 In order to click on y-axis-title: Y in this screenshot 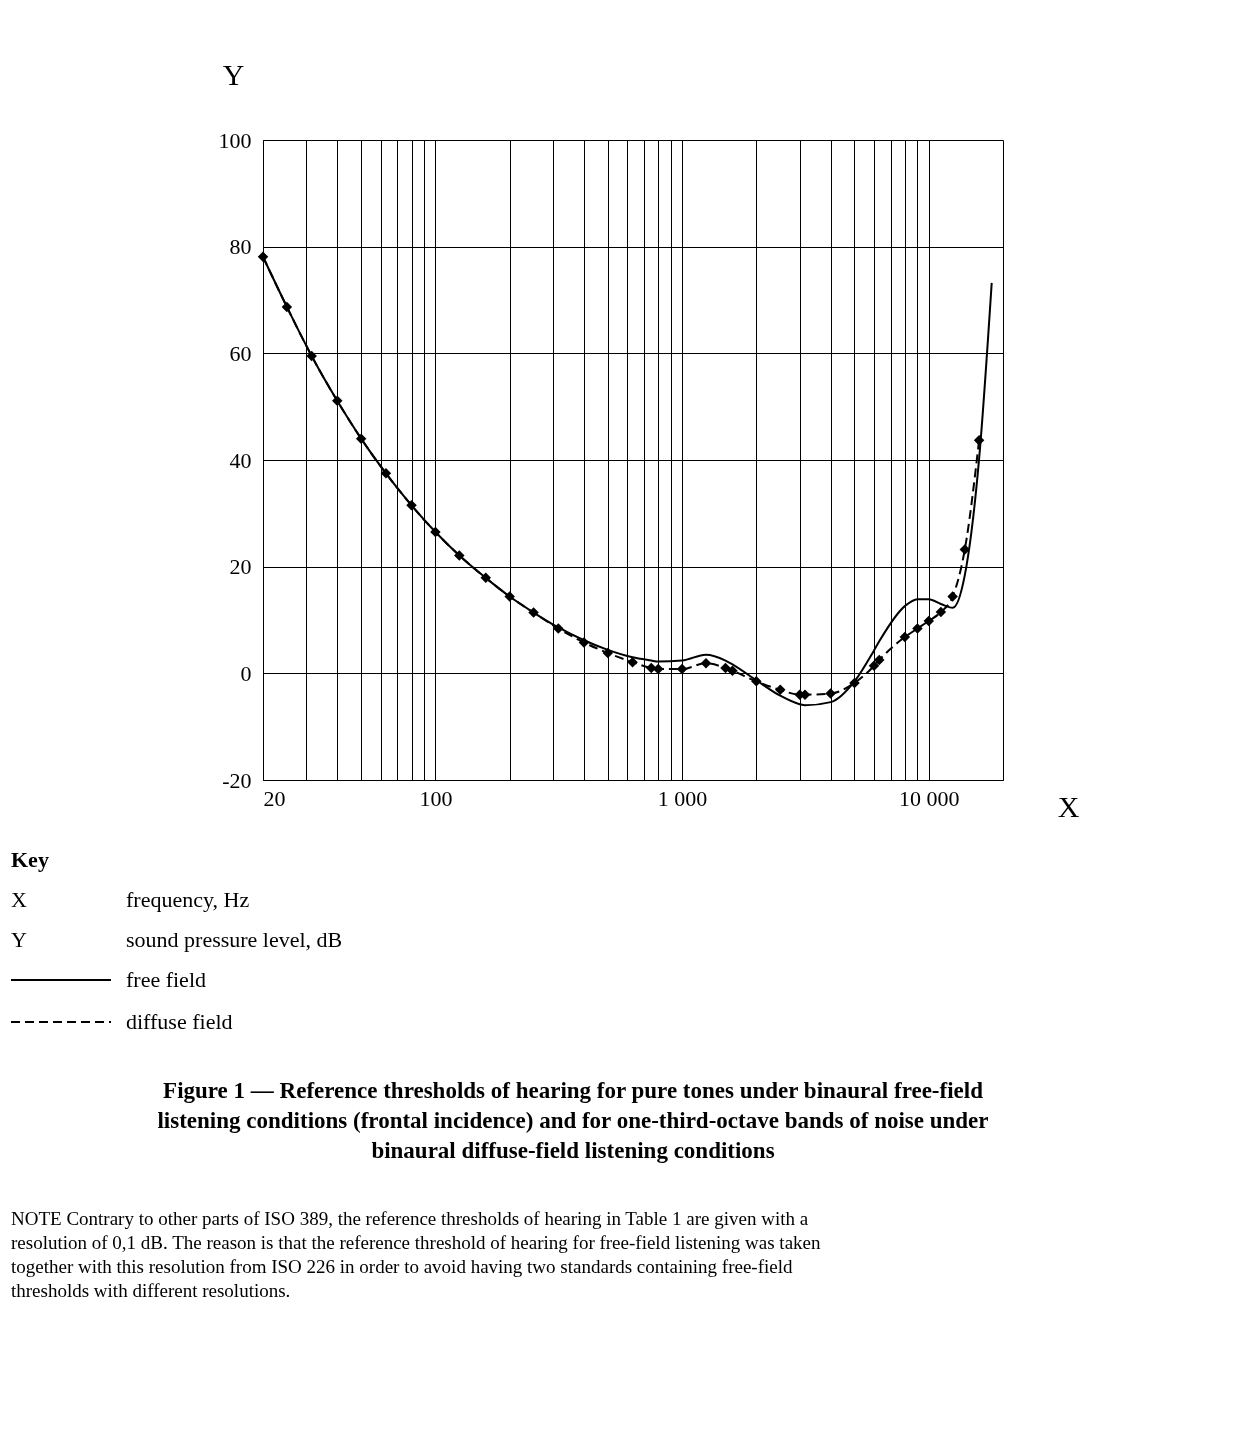, I will do `click(233, 74)`.